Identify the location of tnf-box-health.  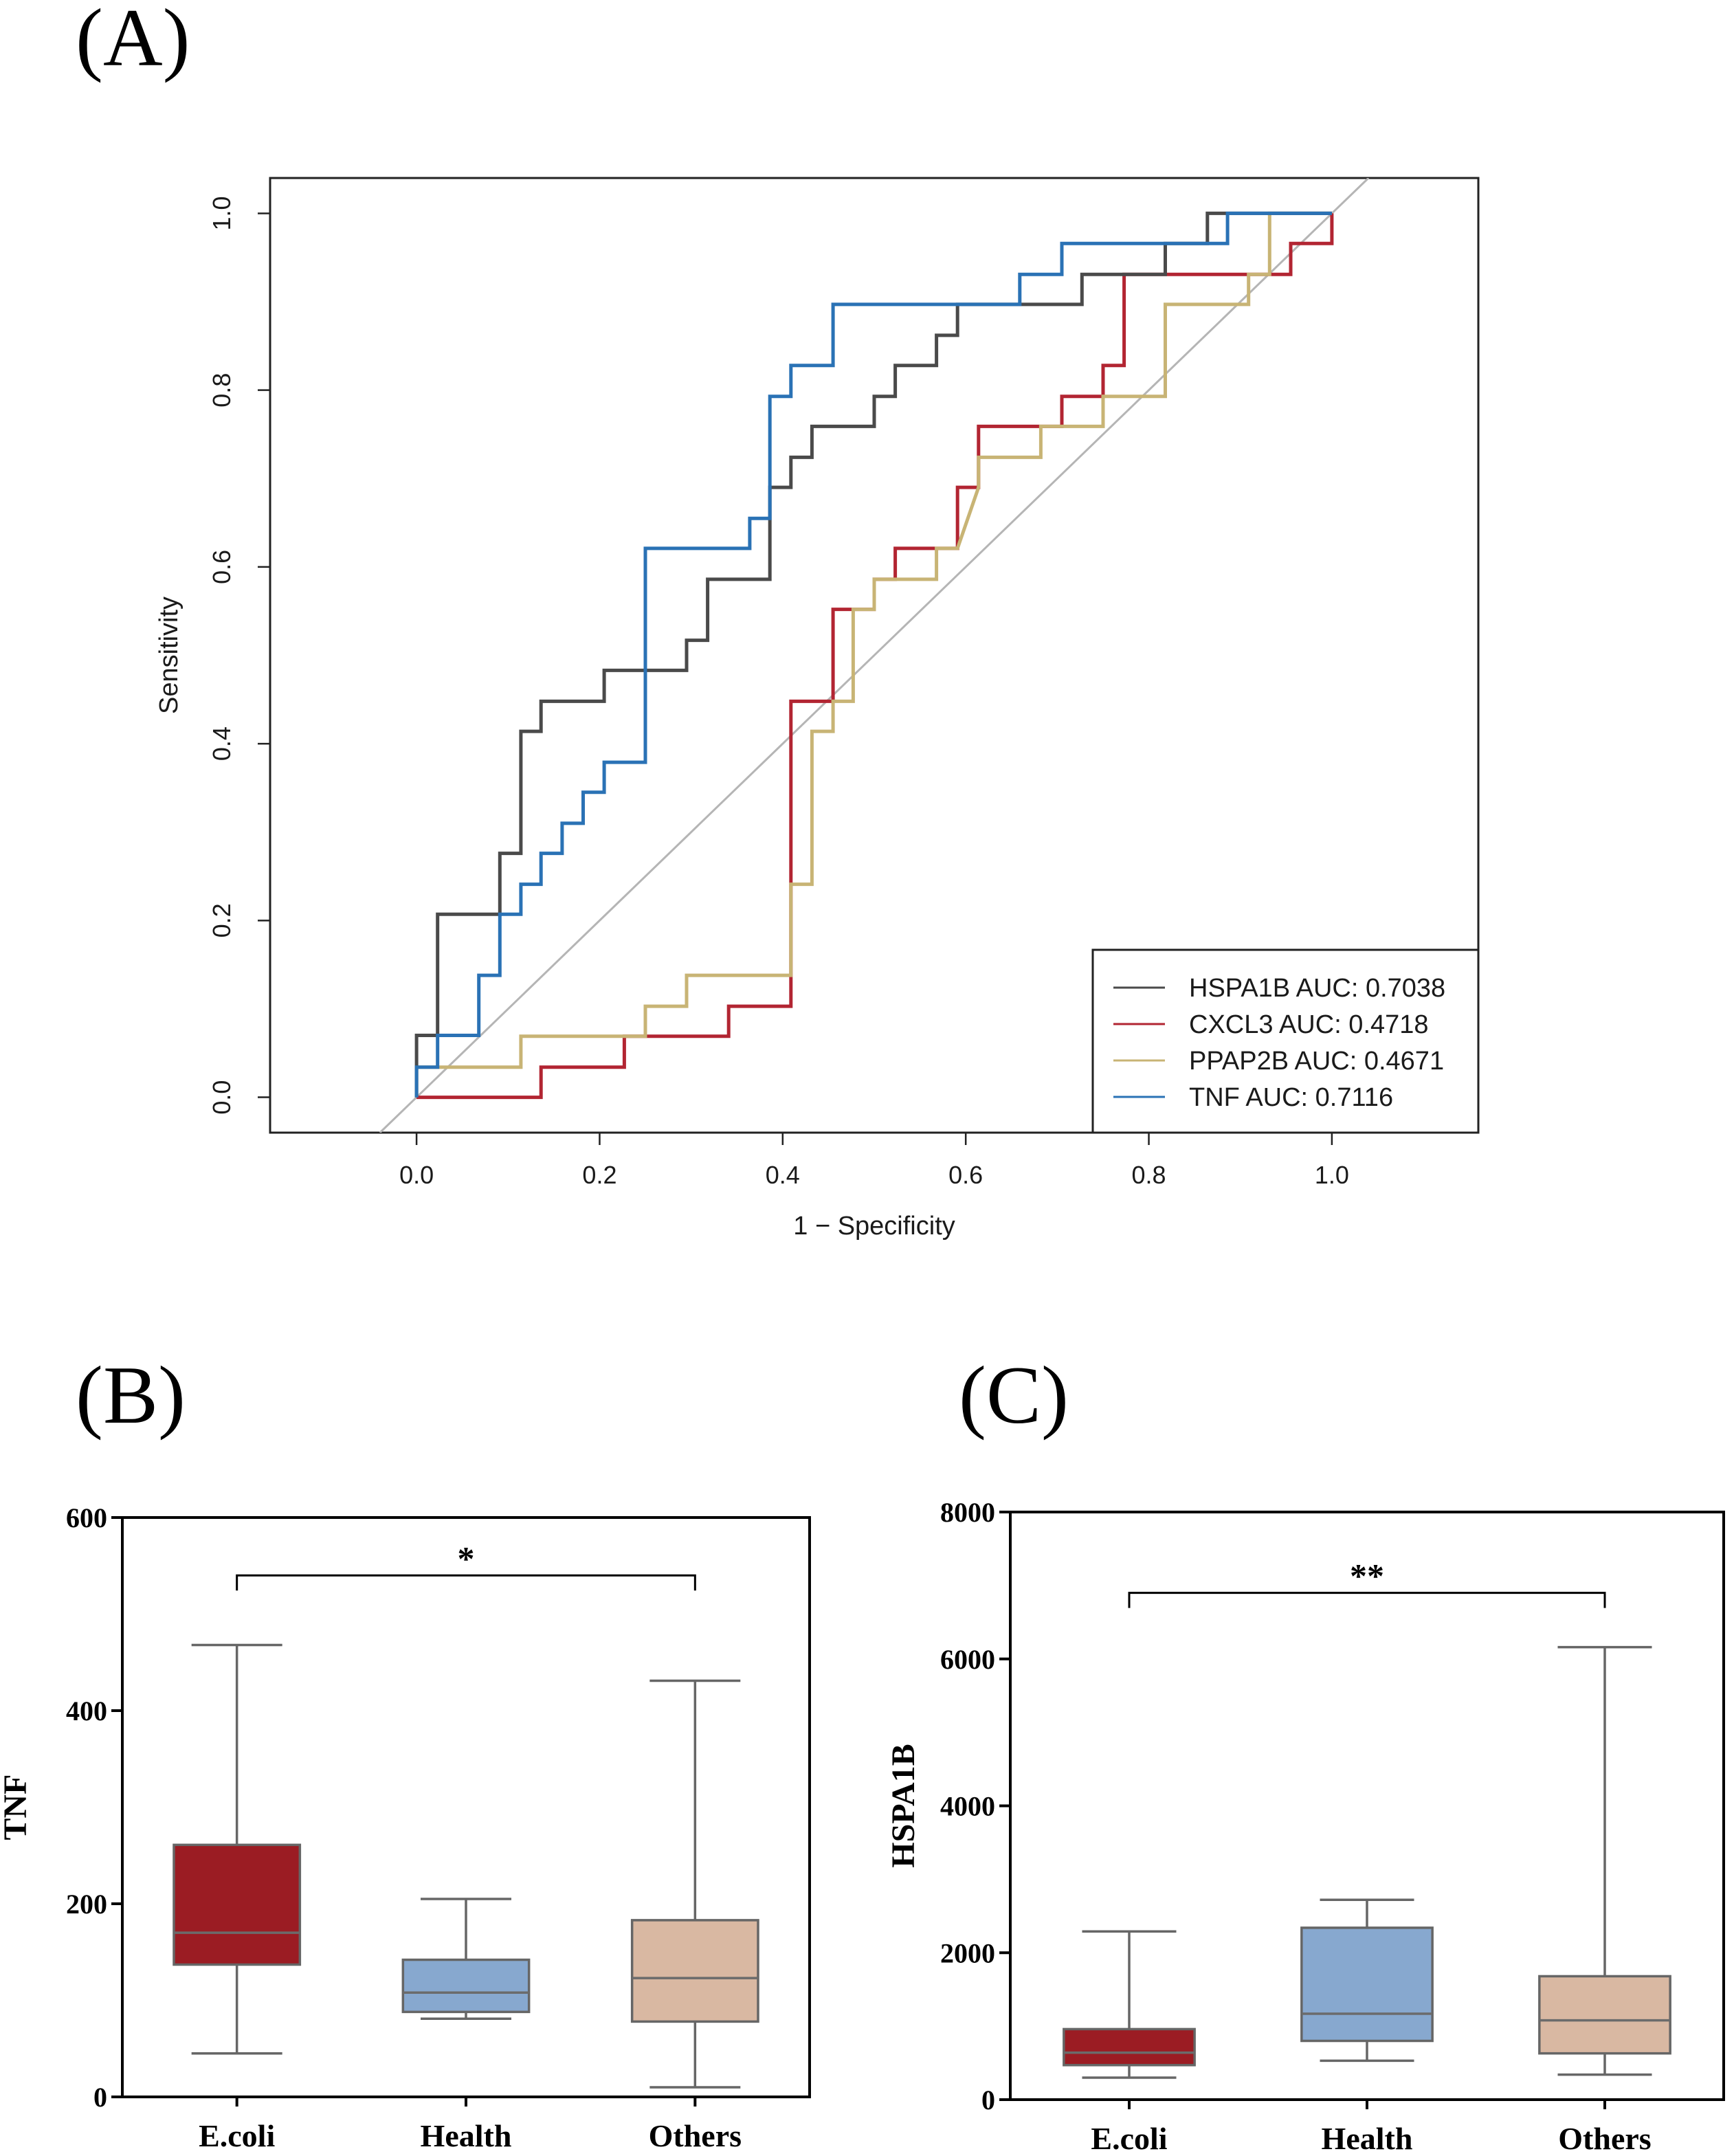
(466, 1986).